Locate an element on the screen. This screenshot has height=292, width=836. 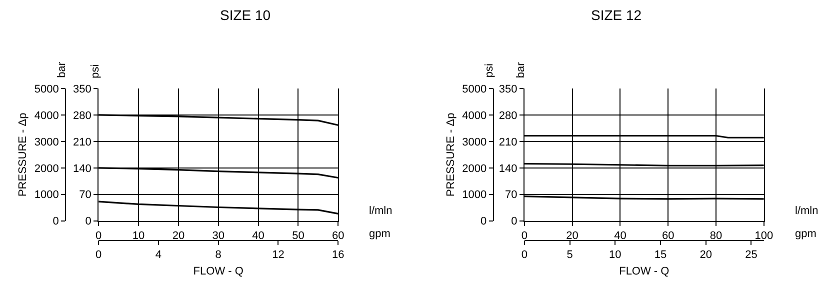
x2-tick-label: 15 is located at coordinates (660, 255).